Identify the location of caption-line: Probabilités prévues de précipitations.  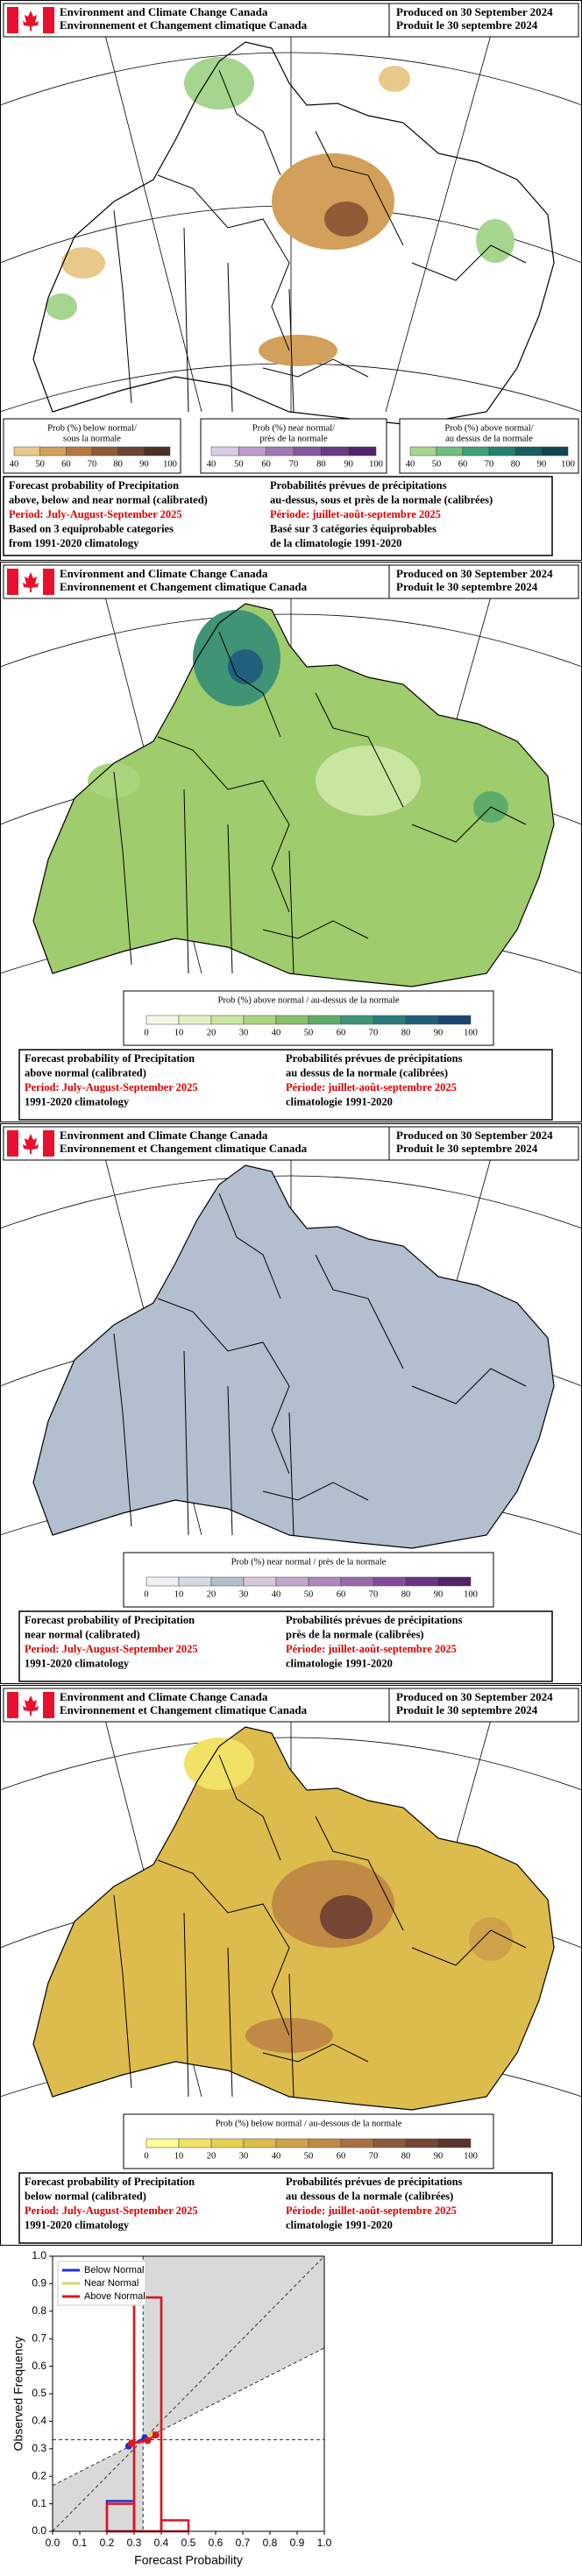
(374, 1058).